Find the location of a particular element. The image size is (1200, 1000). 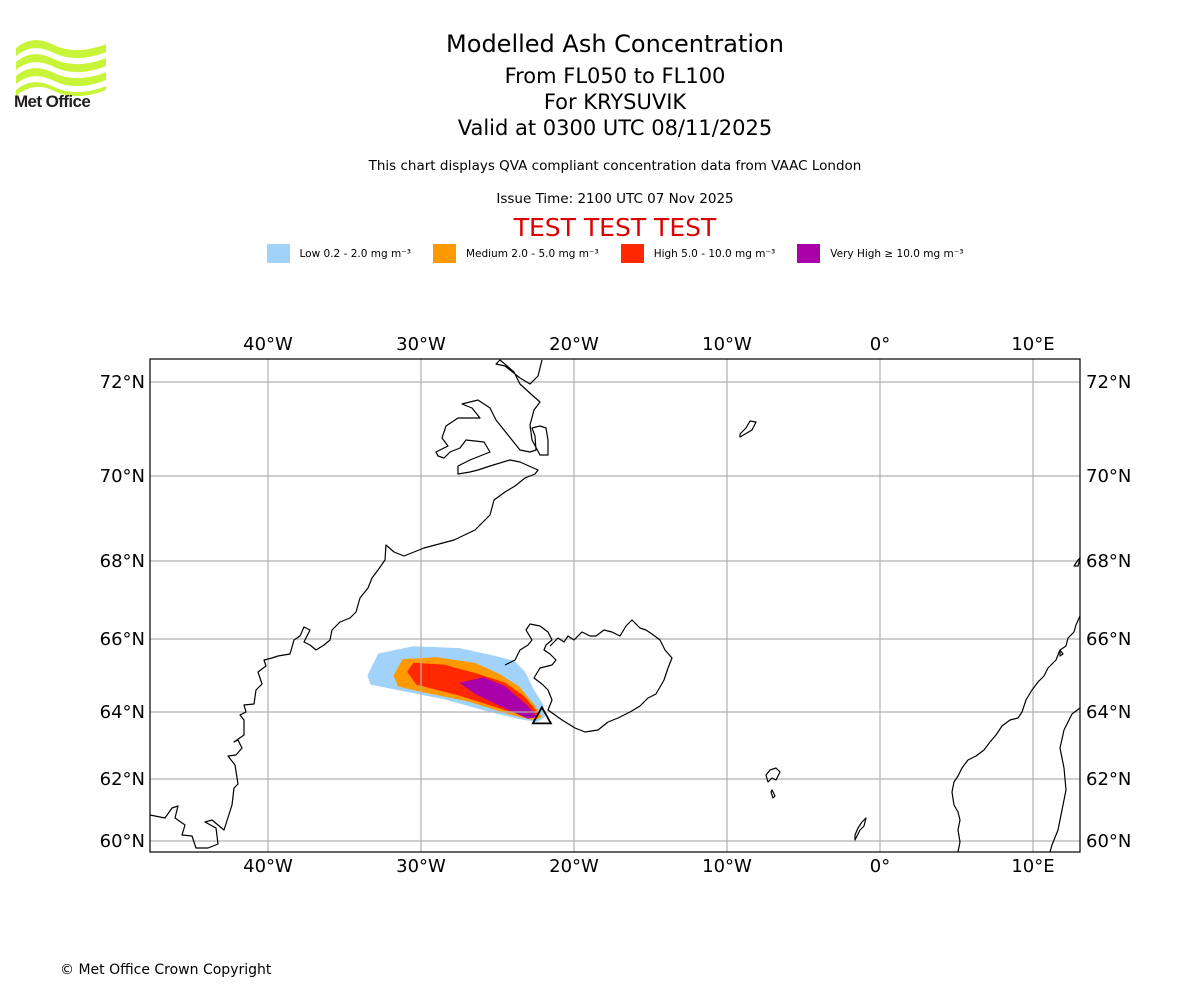

legend-item-low: Low 0.2 - 2.0 mg m⁻³ is located at coordinates (338, 253).